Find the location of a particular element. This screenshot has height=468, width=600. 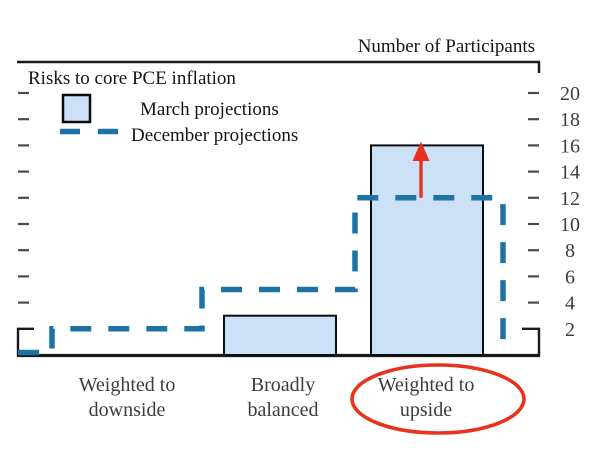

x-axis-label-line2: upside is located at coordinates (426, 410).